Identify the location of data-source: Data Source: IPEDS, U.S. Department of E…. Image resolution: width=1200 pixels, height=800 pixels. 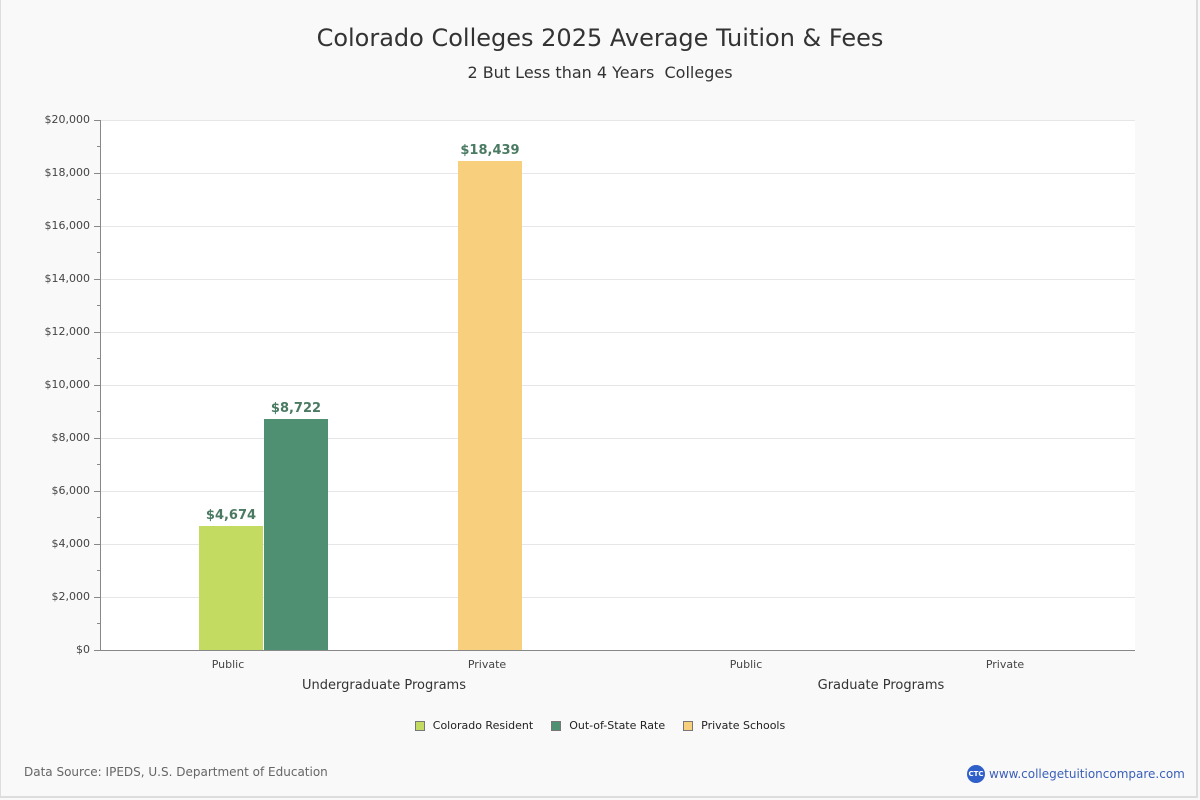
(176, 772).